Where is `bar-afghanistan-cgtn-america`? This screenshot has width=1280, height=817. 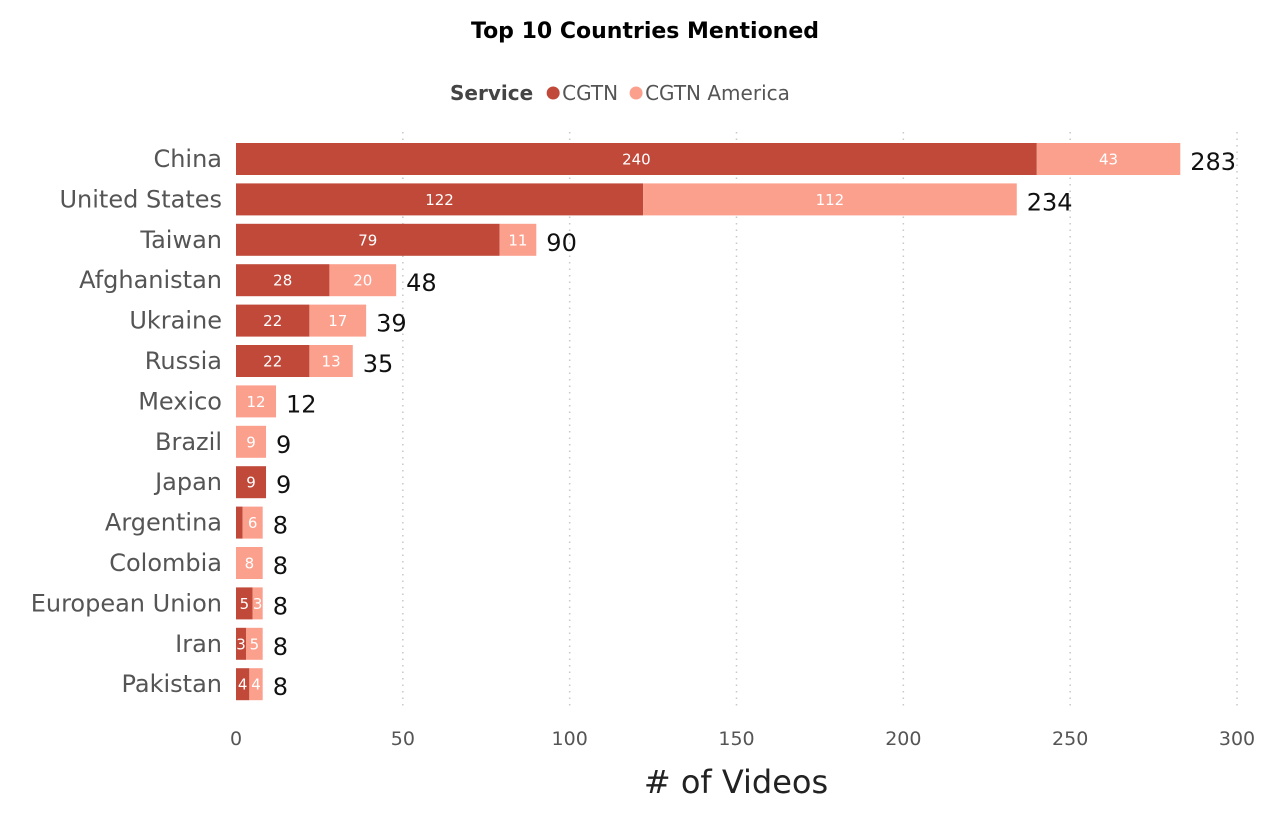
bar-afghanistan-cgtn-america is located at coordinates (363, 280).